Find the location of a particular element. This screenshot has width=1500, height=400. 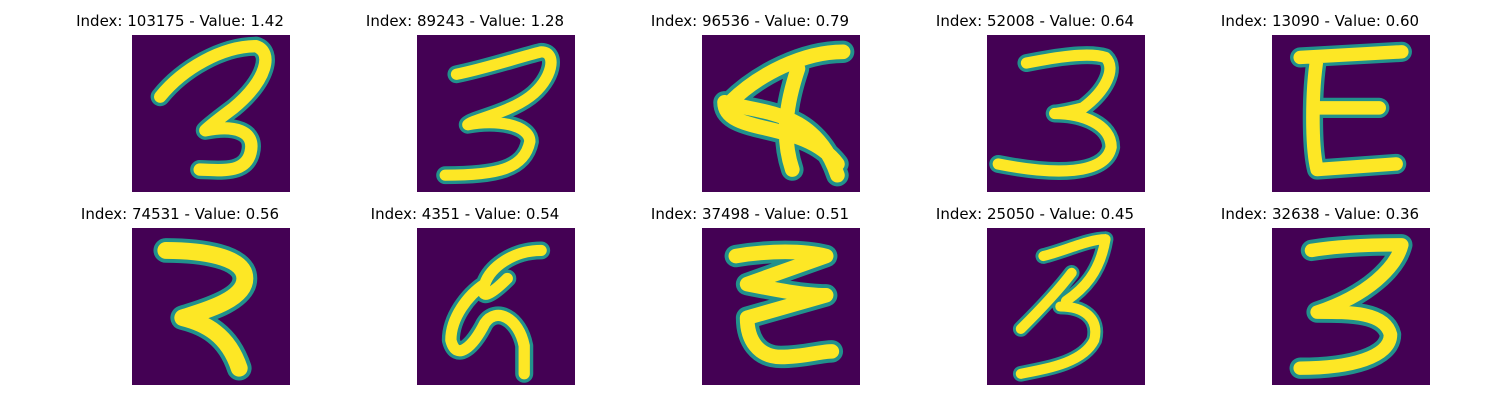

panel-title: Index: 52008 - Value: 0.64 is located at coordinates (1035, 21).